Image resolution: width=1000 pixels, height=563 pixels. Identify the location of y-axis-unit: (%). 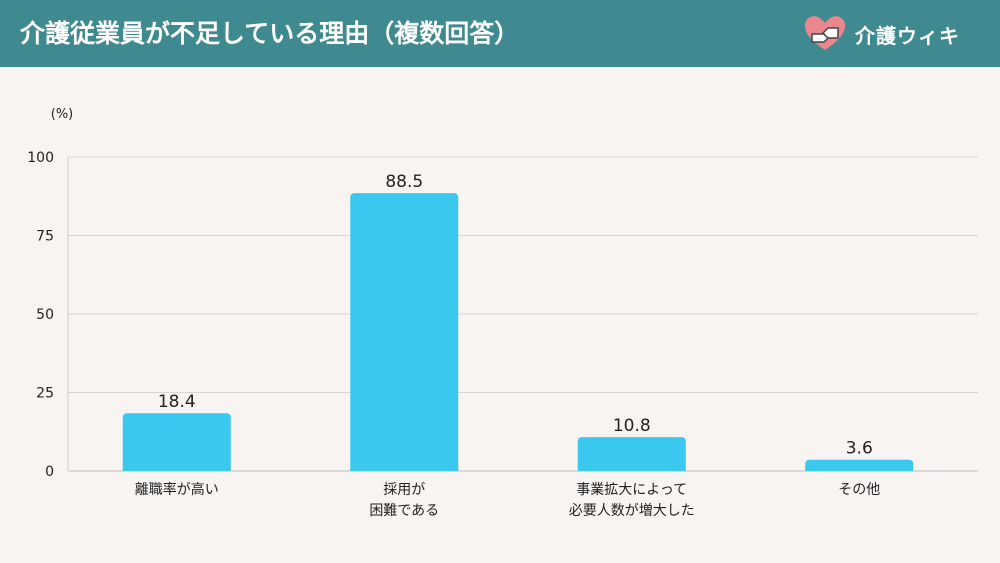
(62, 114).